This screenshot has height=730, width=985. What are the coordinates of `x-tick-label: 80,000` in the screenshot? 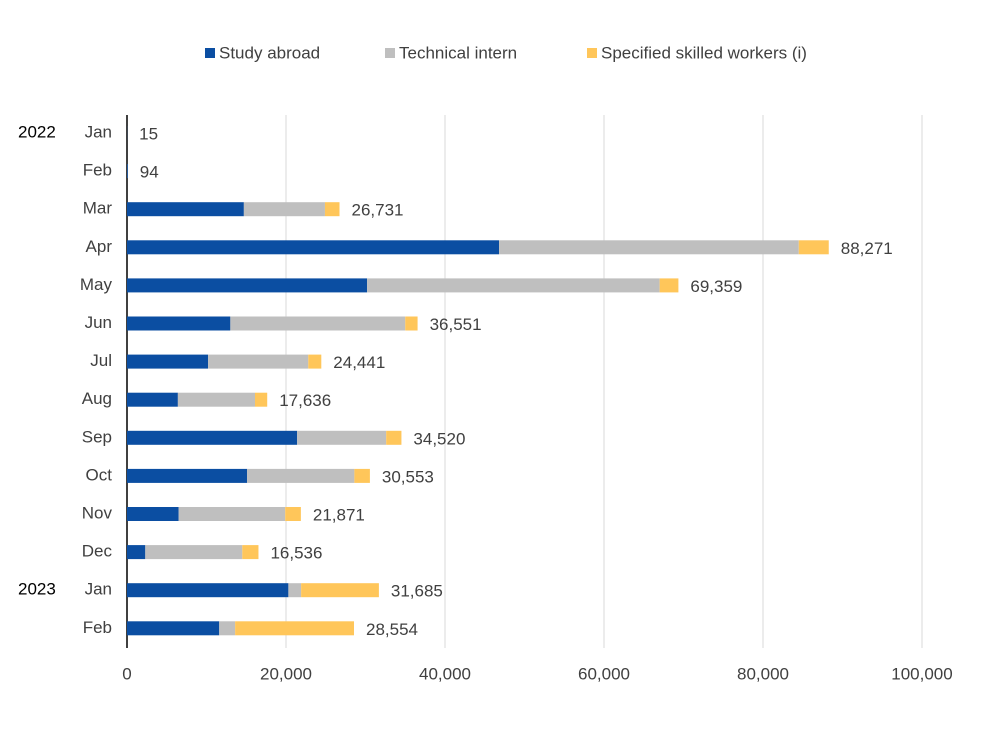 It's located at (763, 673).